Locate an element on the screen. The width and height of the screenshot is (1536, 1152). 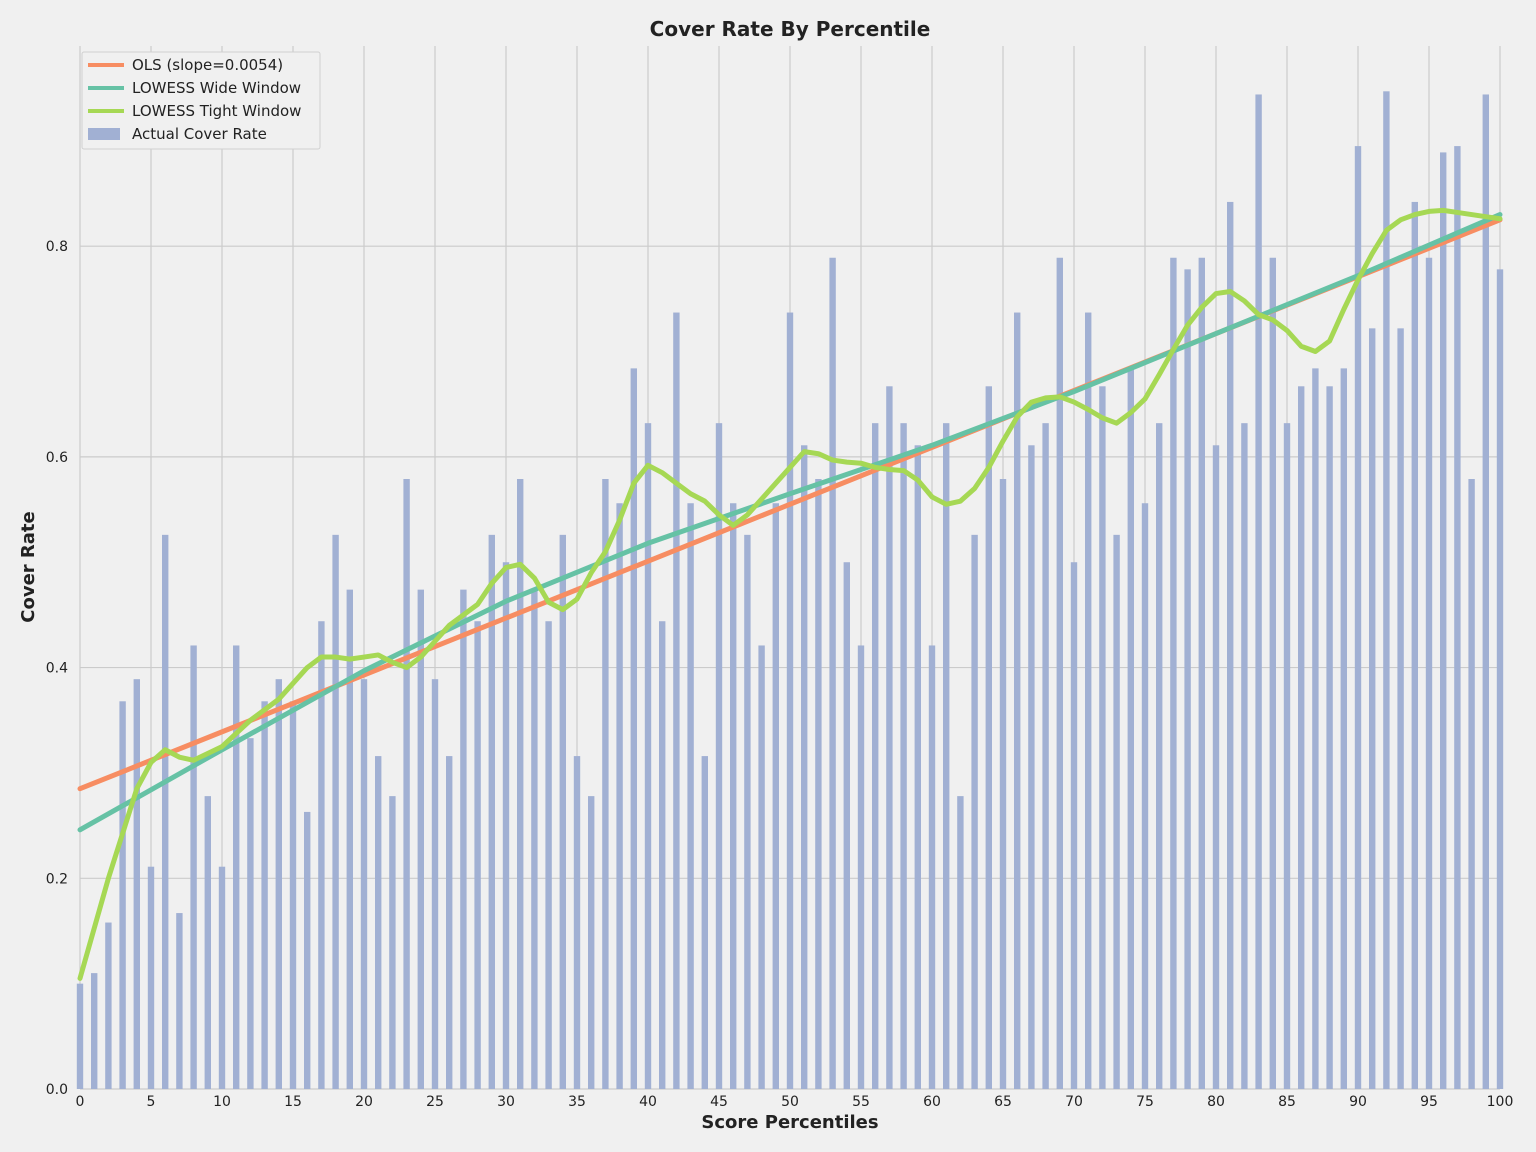
x-tick-label: 90 is located at coordinates (1358, 1102).